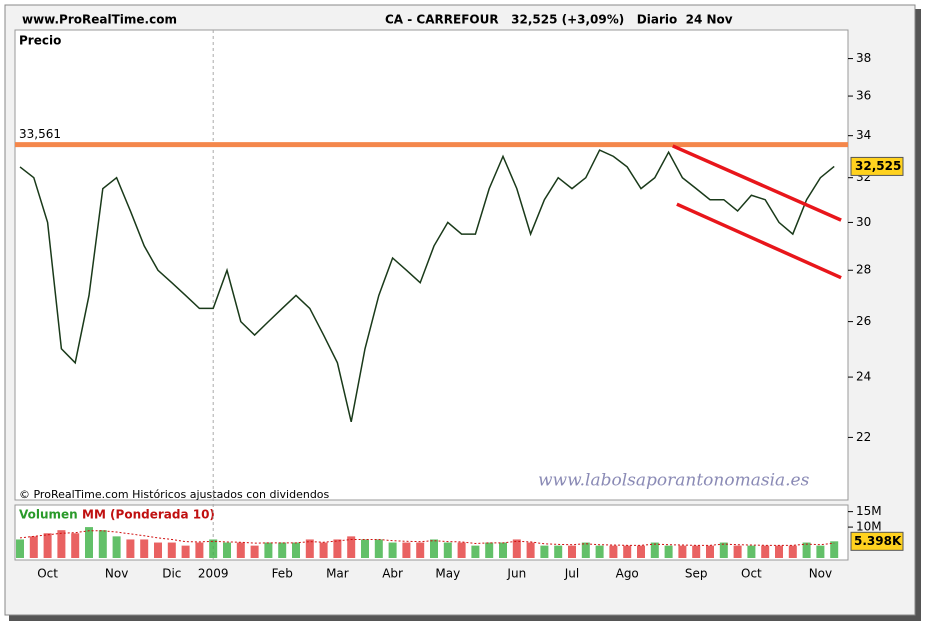 The width and height of the screenshot is (926, 626). I want to click on x-tick-label: Dic, so click(171, 574).